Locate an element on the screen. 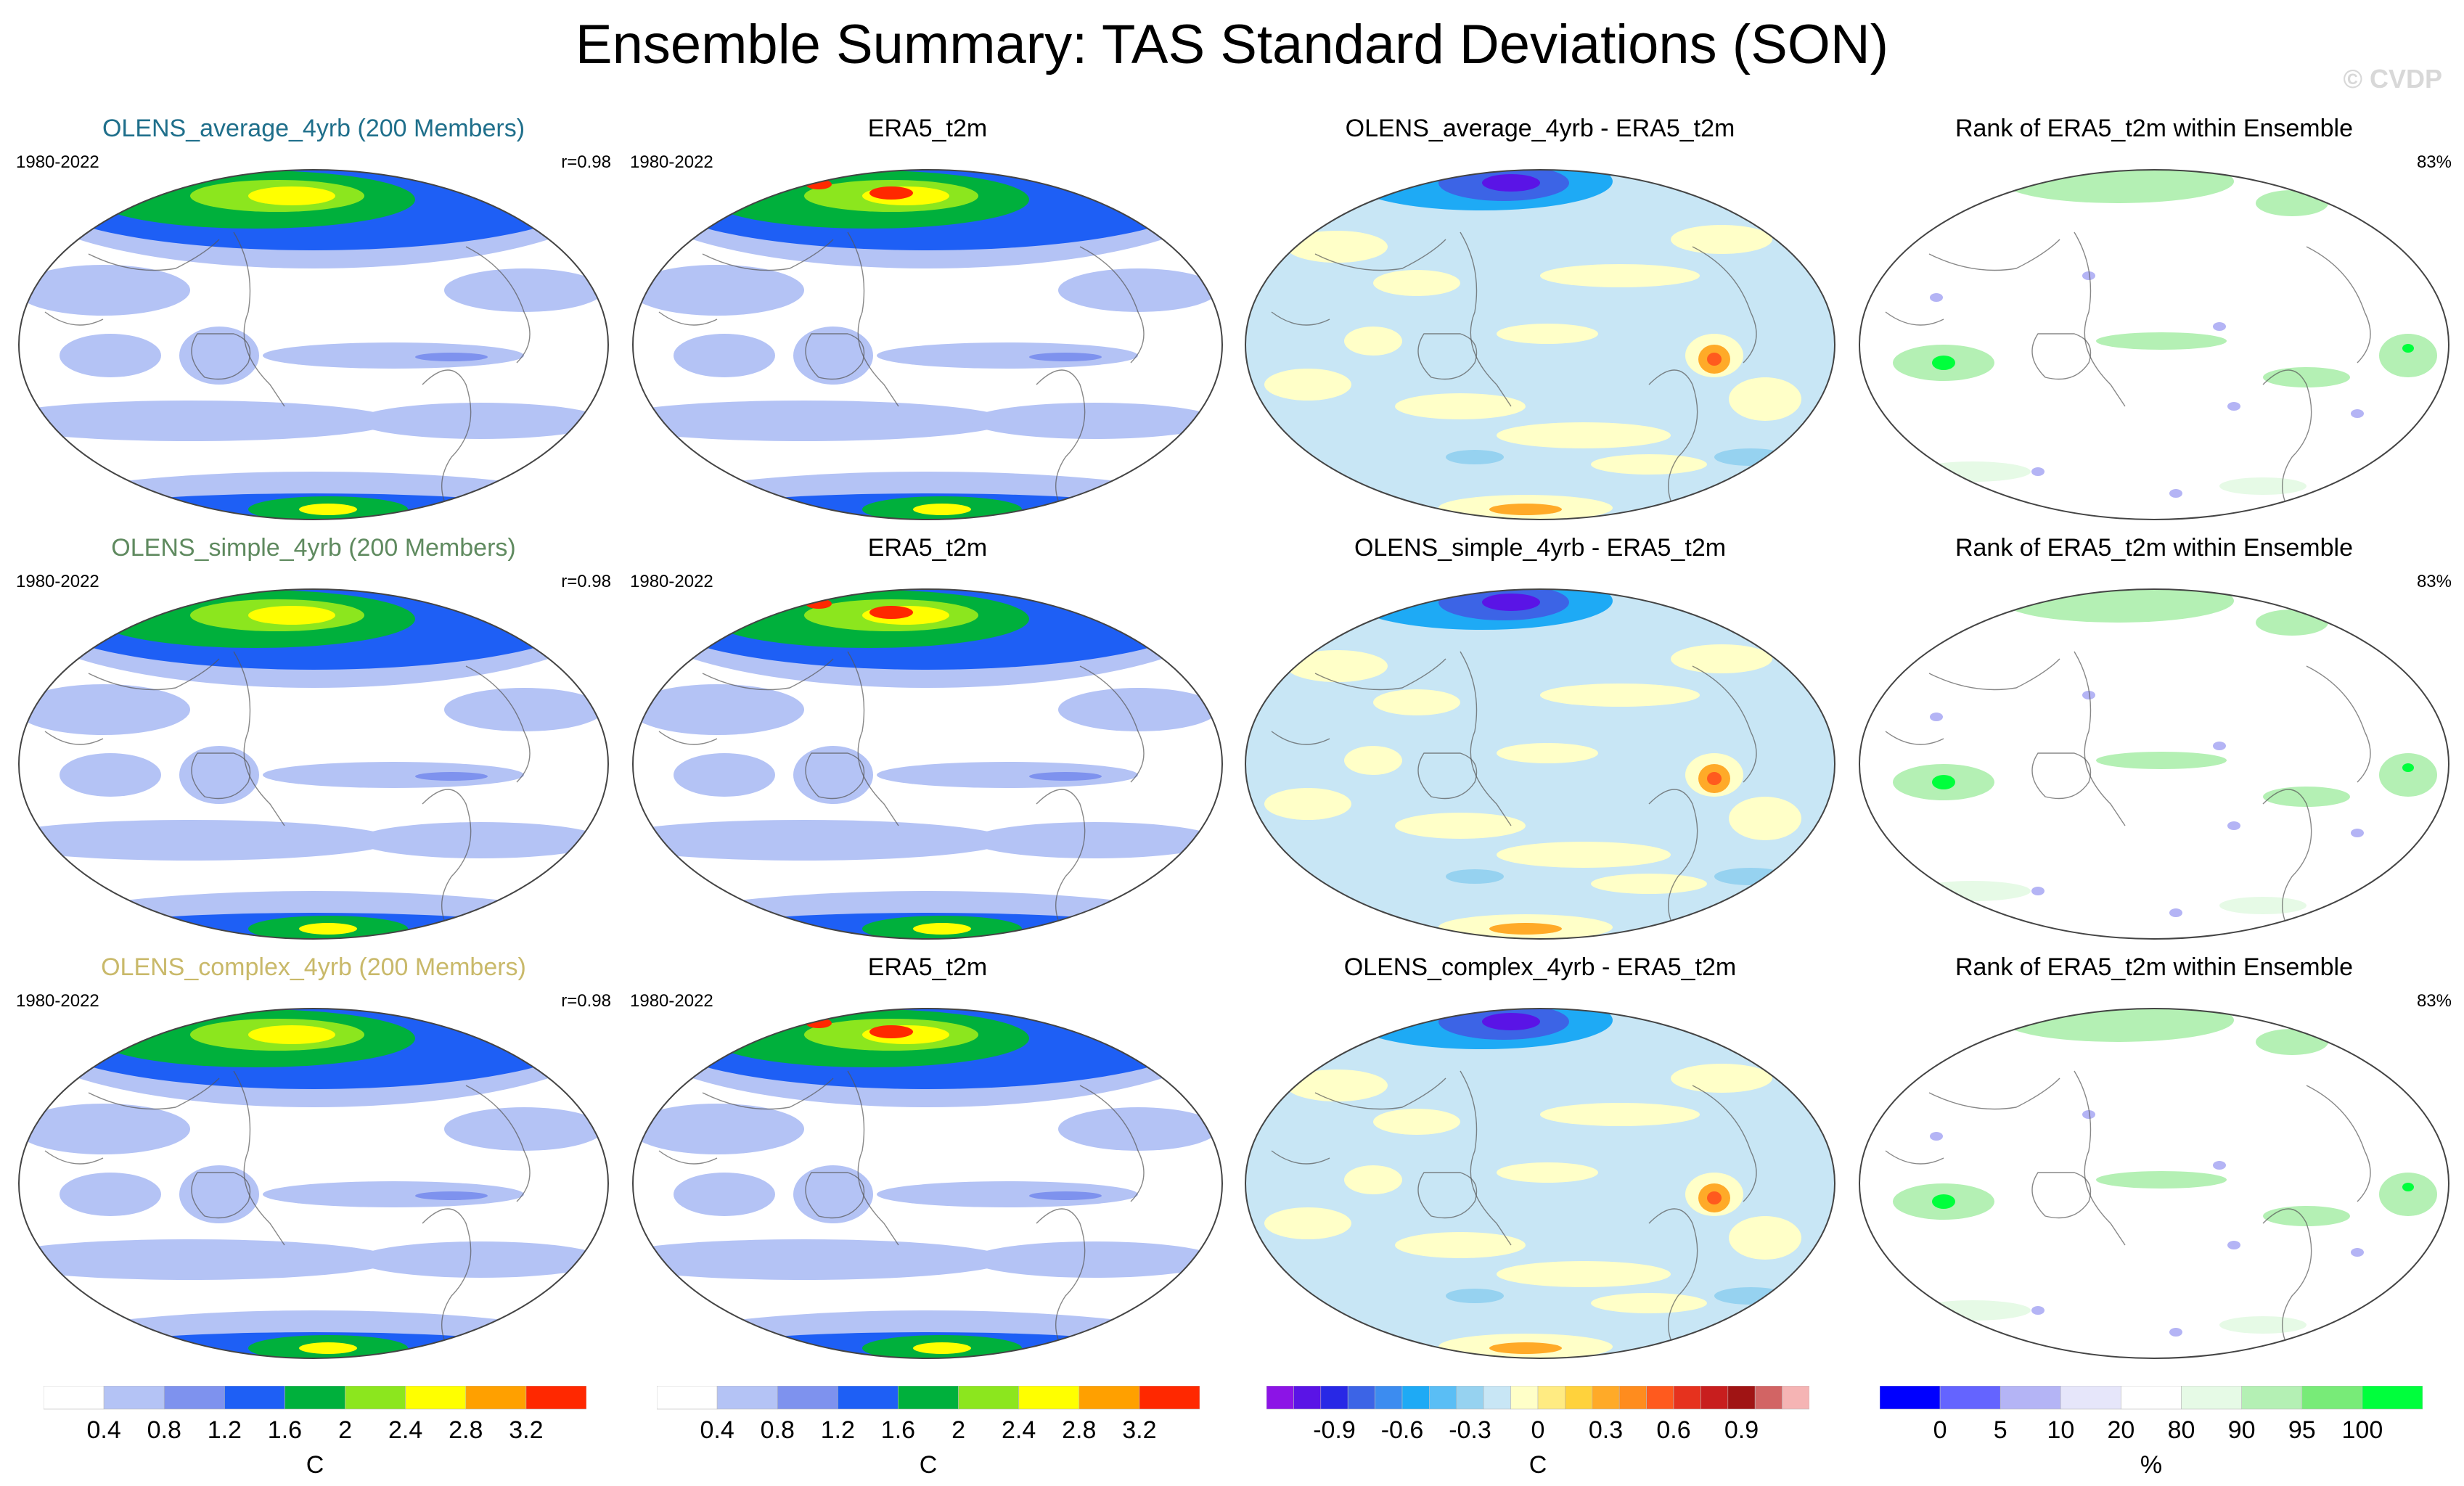 The image size is (2464, 1486). southern-patch is located at coordinates (820, 840).